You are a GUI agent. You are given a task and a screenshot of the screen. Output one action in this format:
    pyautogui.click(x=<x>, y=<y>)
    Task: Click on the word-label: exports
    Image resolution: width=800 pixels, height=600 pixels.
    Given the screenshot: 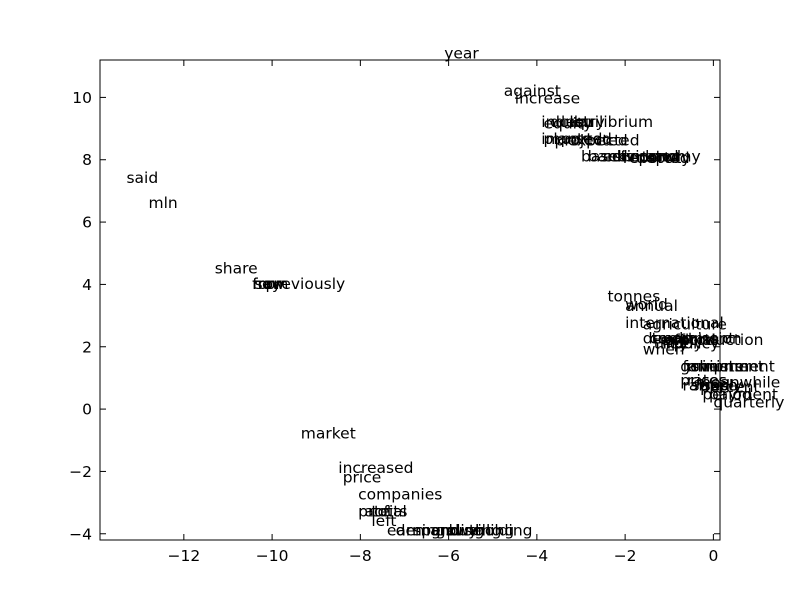 What is the action you would take?
    pyautogui.click(x=689, y=340)
    